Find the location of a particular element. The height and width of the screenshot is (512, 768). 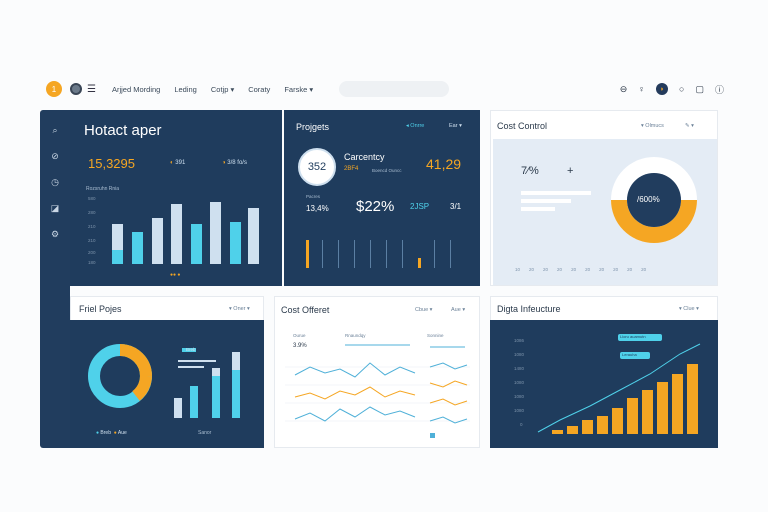

search-input is located at coordinates (394, 89).